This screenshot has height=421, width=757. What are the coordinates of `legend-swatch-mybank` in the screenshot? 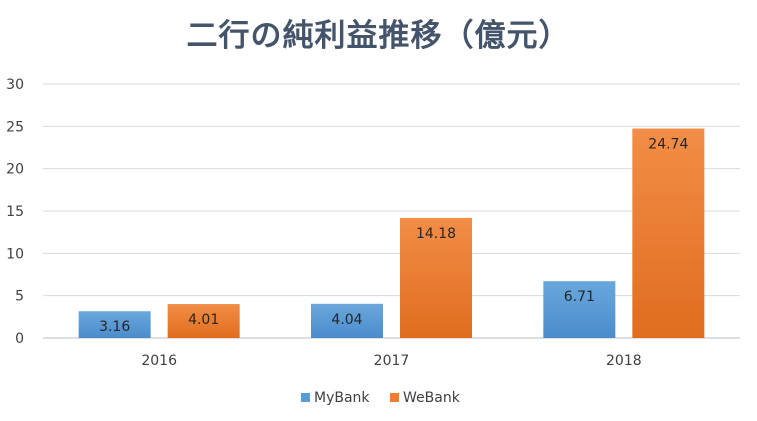 It's located at (305, 397).